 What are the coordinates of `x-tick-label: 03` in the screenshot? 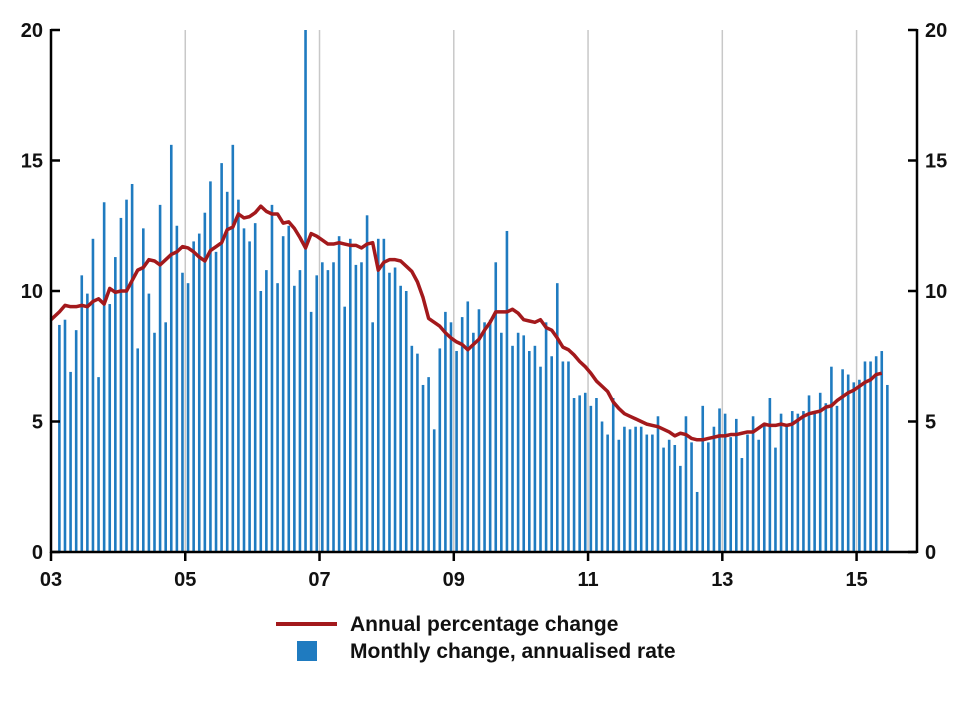 It's located at (51, 580).